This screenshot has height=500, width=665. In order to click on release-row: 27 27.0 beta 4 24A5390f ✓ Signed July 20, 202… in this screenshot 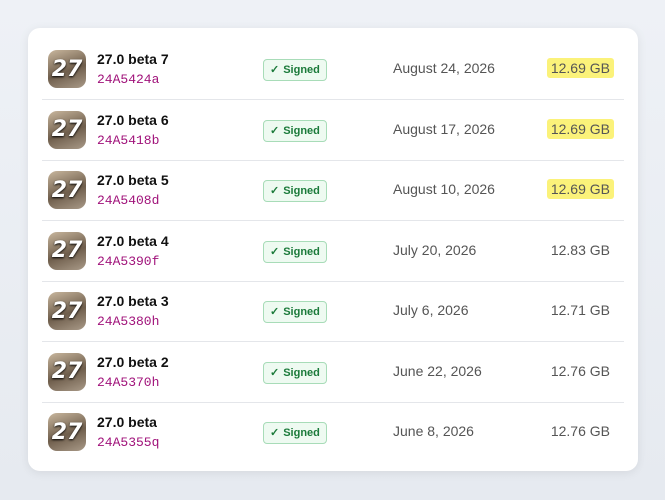, I will do `click(333, 251)`.